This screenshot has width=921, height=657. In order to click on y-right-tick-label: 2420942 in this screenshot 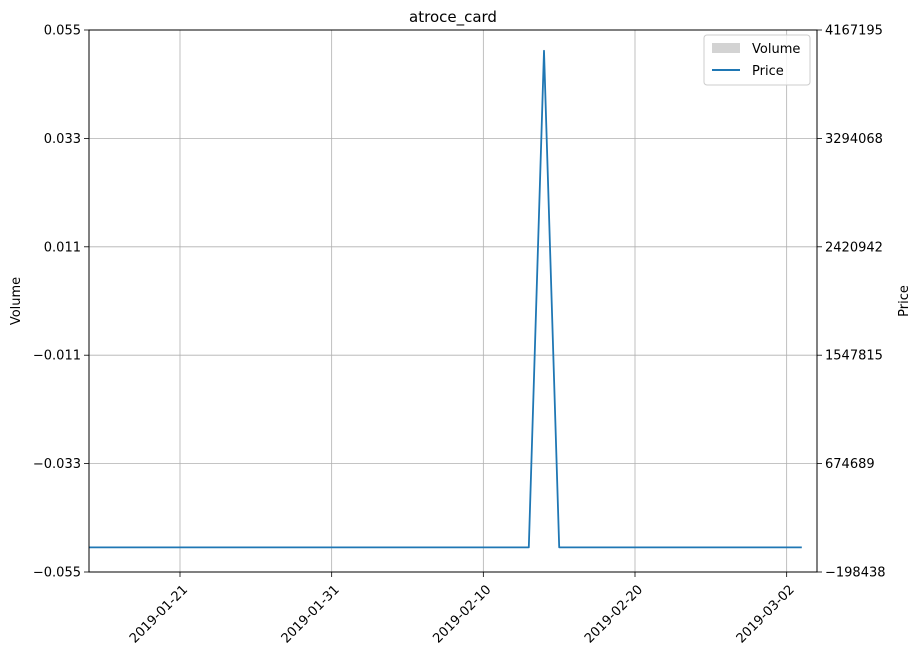, I will do `click(854, 247)`.